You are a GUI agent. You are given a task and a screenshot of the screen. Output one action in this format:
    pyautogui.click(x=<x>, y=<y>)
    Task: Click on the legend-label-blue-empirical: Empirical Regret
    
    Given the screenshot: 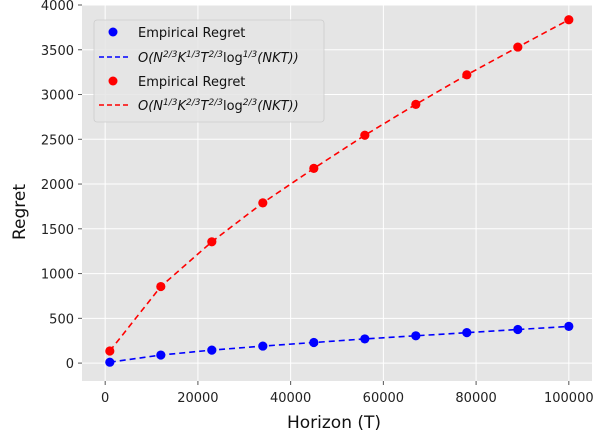 What is the action you would take?
    pyautogui.click(x=191, y=33)
    